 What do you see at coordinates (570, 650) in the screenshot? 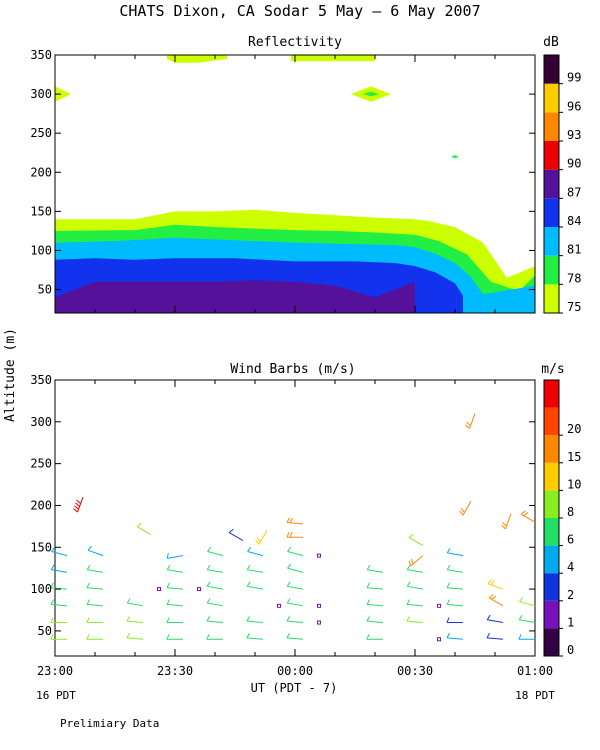
I see `wind-colorbar-label-0: 0` at bounding box center [570, 650].